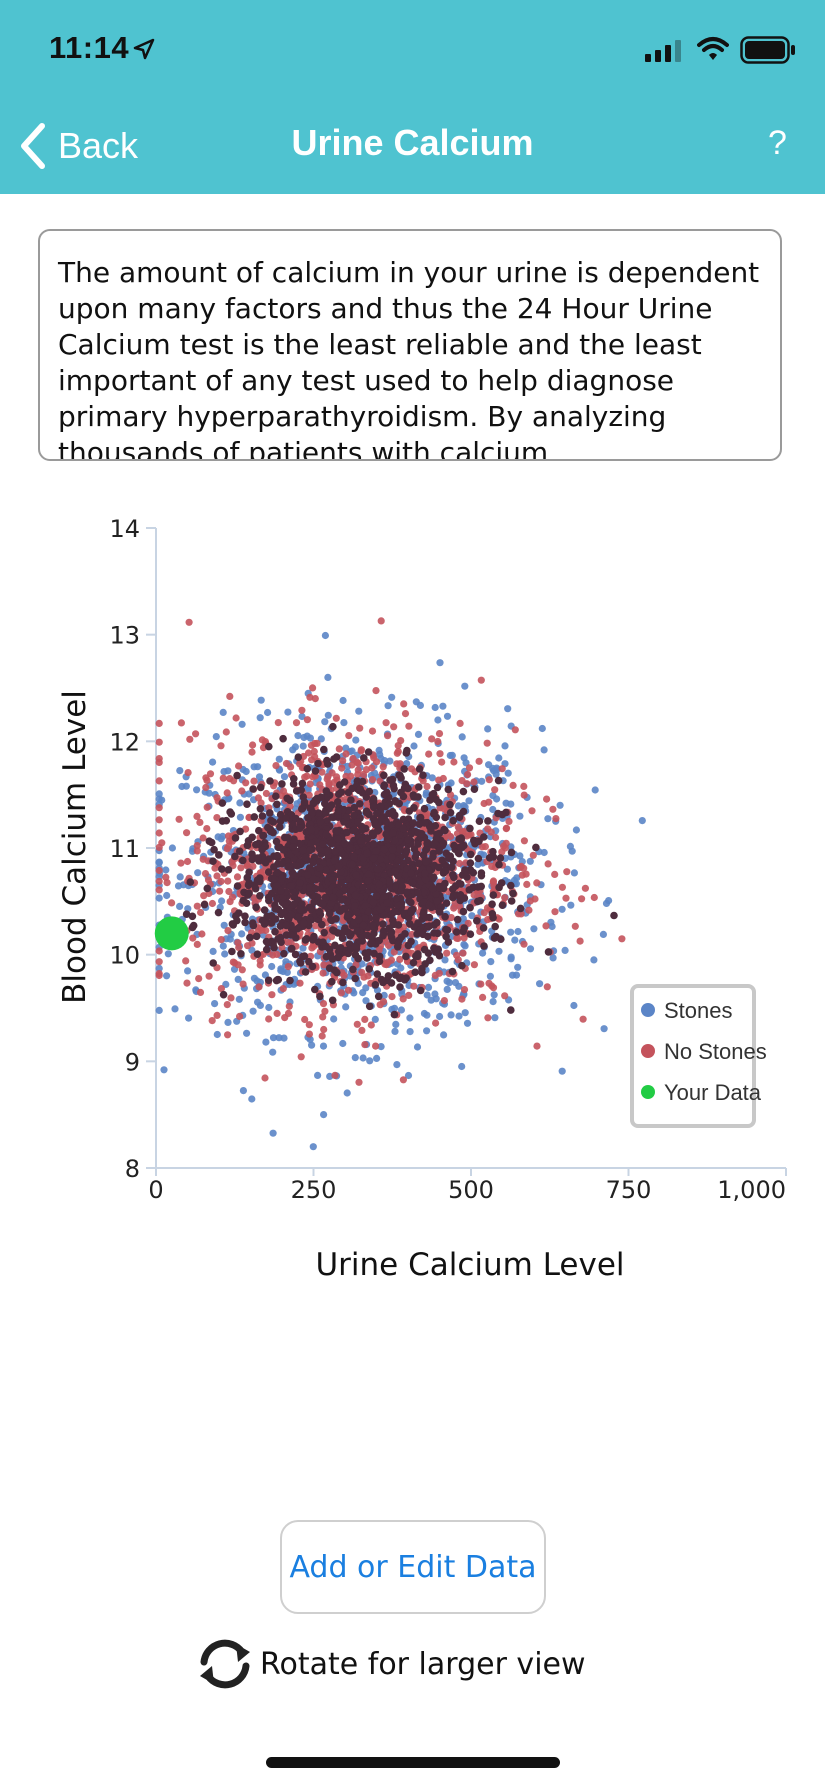  I want to click on help-button: ?, so click(777, 143).